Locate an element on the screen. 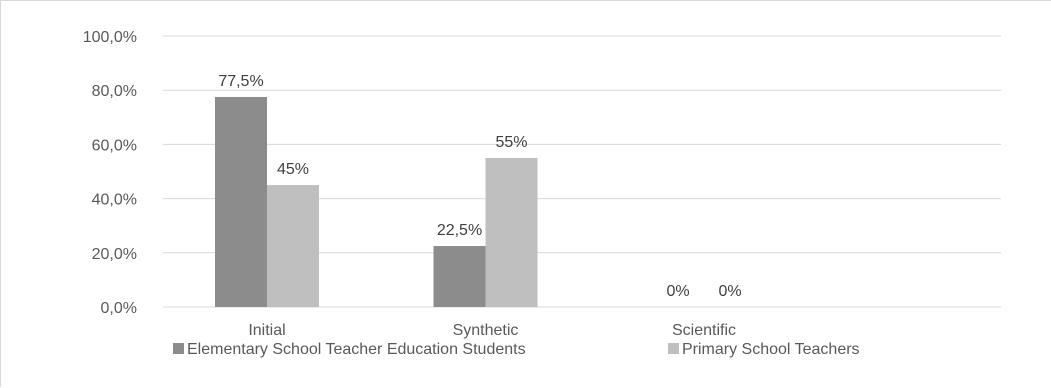  data-label-0-1: 45% is located at coordinates (293, 169).